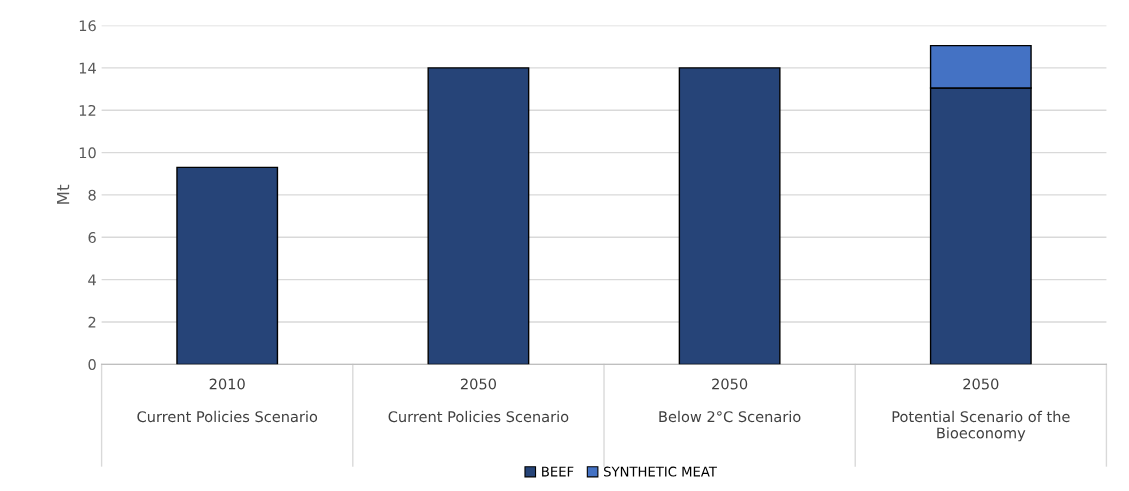 The width and height of the screenshot is (1129, 491). I want to click on y-tick-label: 10, so click(87, 153).